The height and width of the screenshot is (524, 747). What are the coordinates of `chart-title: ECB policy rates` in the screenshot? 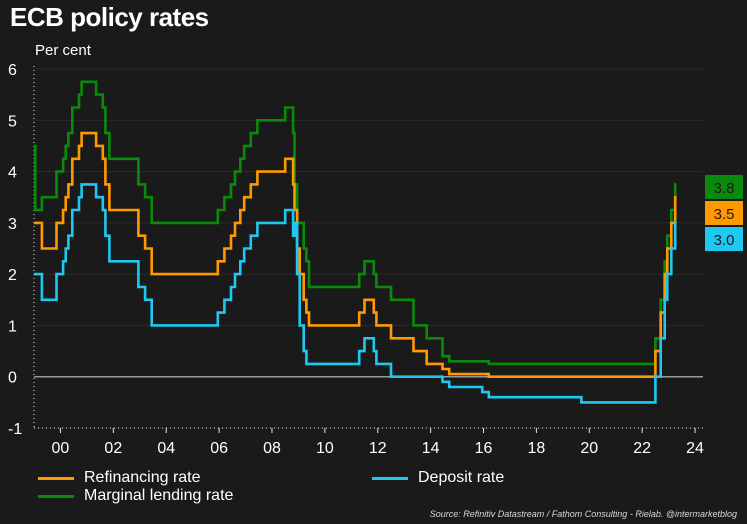 It's located at (109, 17).